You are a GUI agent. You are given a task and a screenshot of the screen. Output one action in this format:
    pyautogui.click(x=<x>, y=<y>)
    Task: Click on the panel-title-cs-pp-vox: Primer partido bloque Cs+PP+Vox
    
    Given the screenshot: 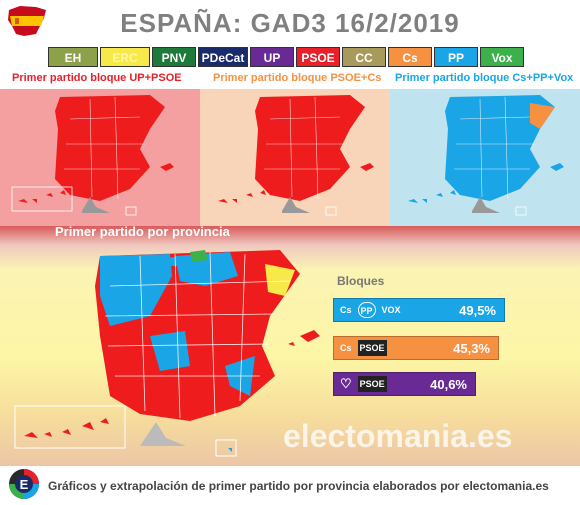 What is the action you would take?
    pyautogui.click(x=484, y=78)
    